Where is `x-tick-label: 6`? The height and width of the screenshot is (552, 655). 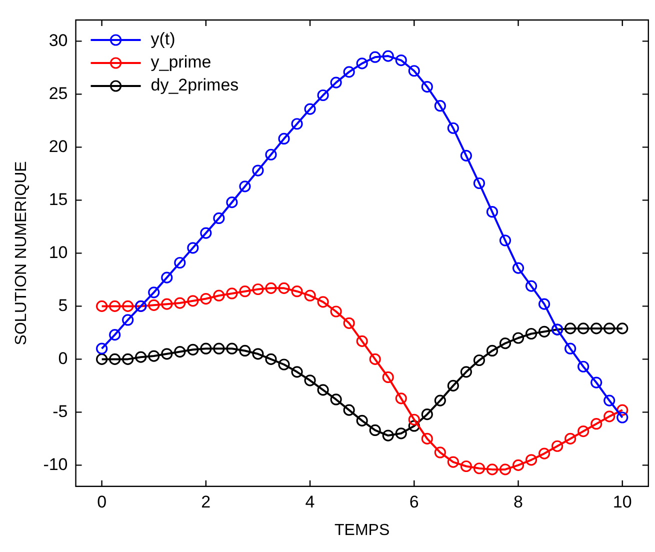
x-tick-label: 6 is located at coordinates (414, 502).